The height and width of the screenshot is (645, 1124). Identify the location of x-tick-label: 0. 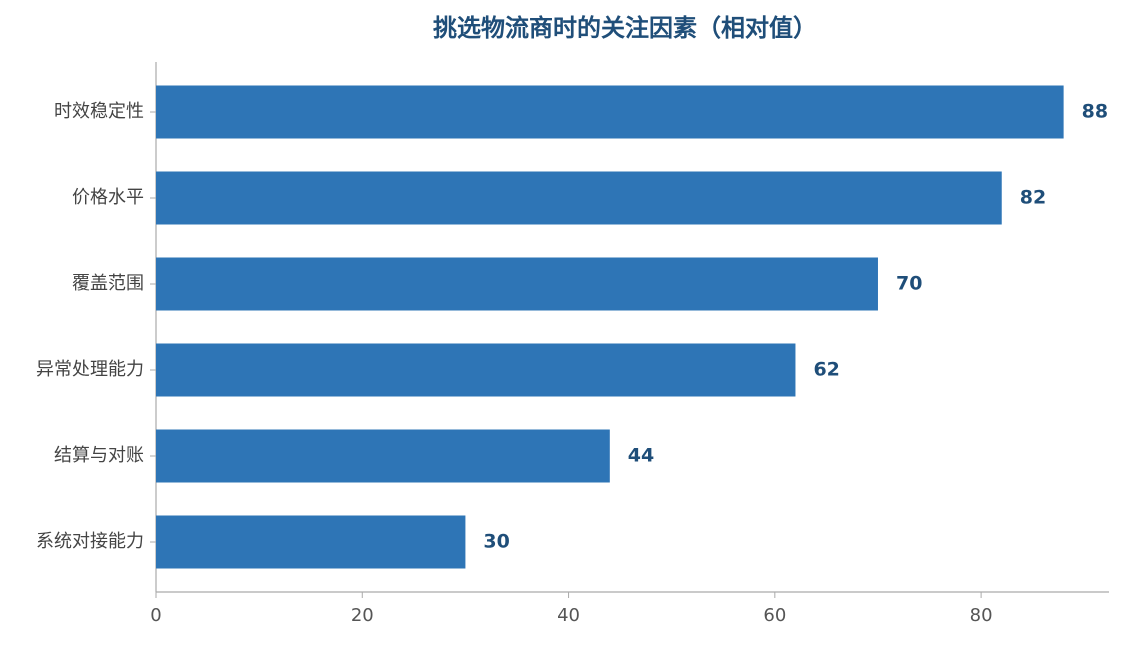
(155, 615).